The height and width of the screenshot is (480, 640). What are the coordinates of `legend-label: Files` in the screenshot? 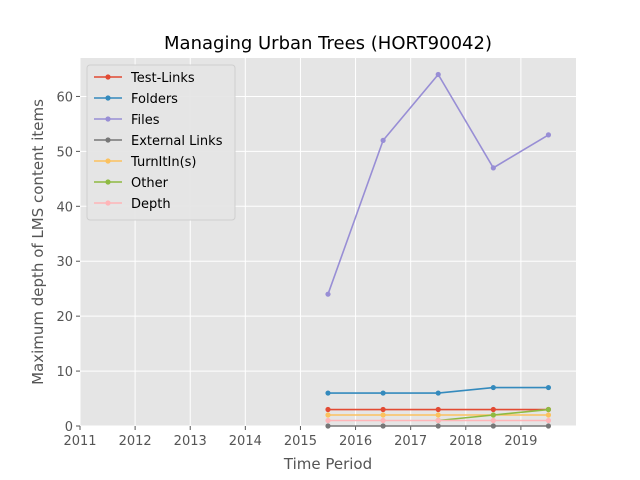 It's located at (145, 120).